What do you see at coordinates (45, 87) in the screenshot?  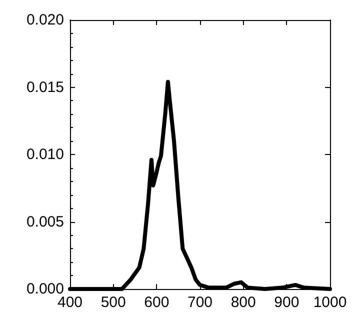 I see `y-tick-label: 0.015` at bounding box center [45, 87].